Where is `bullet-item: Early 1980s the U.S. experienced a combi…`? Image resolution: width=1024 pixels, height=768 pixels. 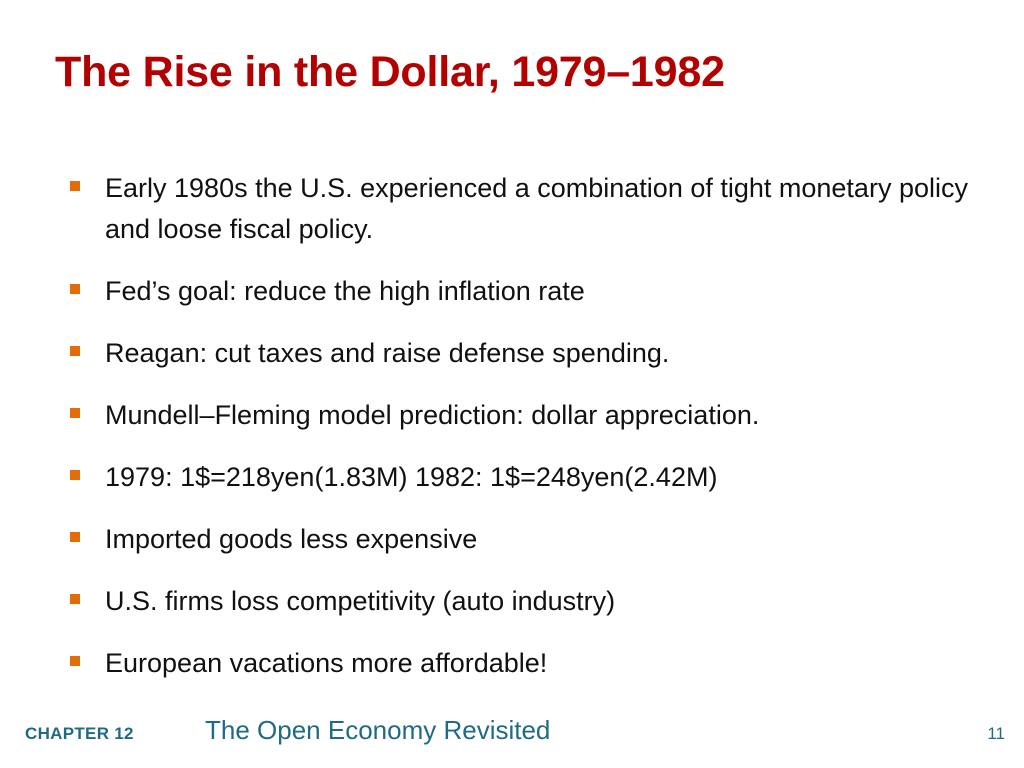
bullet-item: Early 1980s the U.S. experienced a combi… is located at coordinates (520, 209).